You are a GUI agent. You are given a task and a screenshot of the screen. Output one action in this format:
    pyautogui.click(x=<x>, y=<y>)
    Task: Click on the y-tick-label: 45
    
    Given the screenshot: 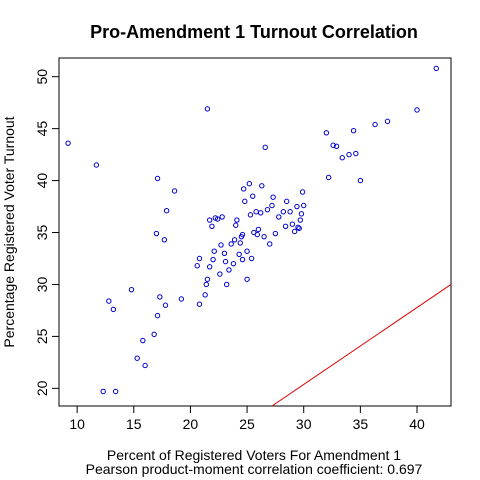 What is the action you would take?
    pyautogui.click(x=42, y=129)
    